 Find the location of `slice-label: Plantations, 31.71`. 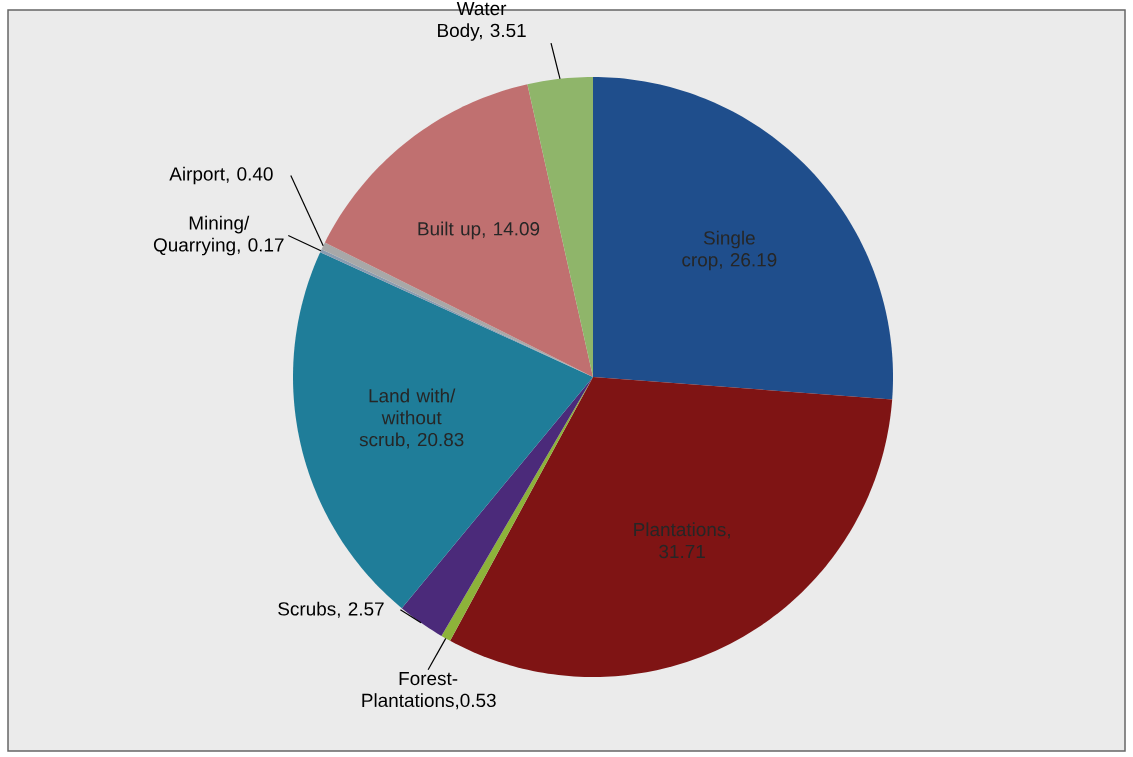

slice-label: Plantations, 31.71 is located at coordinates (682, 540).